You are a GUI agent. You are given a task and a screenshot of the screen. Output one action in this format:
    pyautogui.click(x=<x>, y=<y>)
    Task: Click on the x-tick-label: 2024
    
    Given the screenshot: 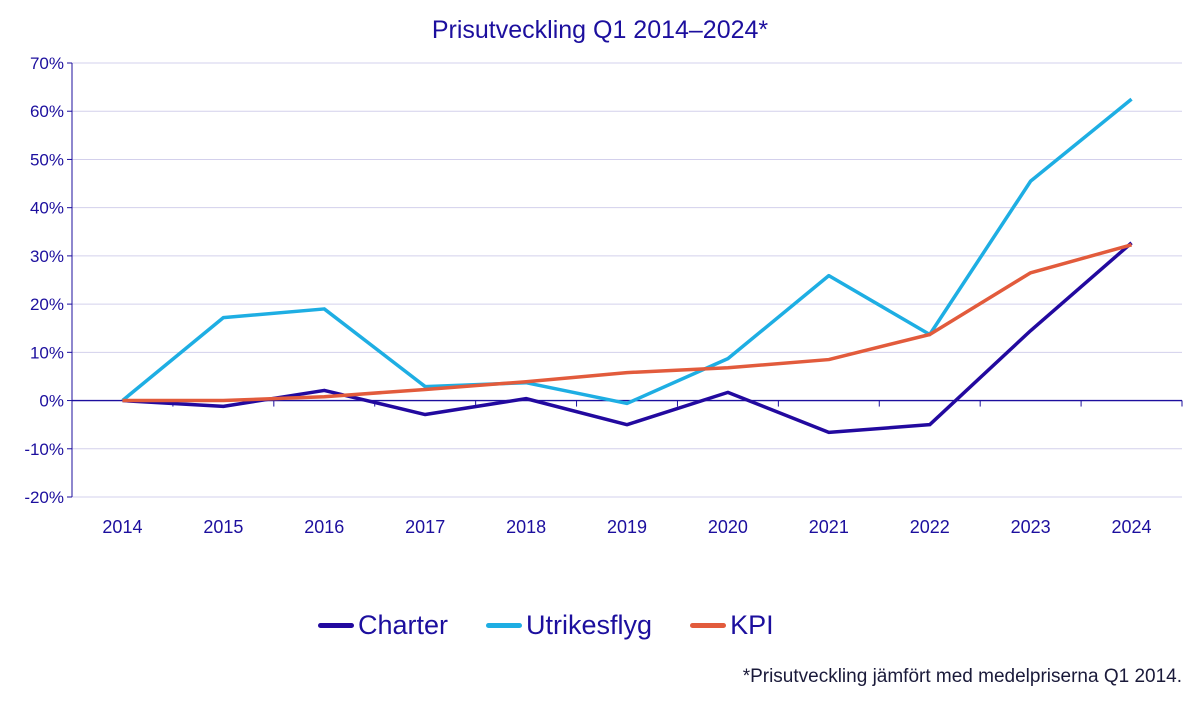 What is the action you would take?
    pyautogui.click(x=1132, y=527)
    